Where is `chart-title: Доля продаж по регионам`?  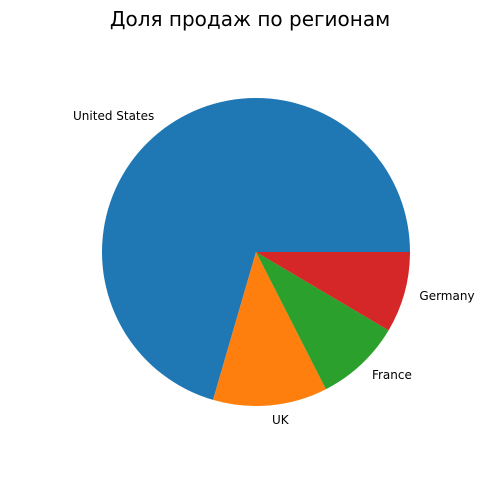
chart-title: Доля продаж по регионам is located at coordinates (250, 19).